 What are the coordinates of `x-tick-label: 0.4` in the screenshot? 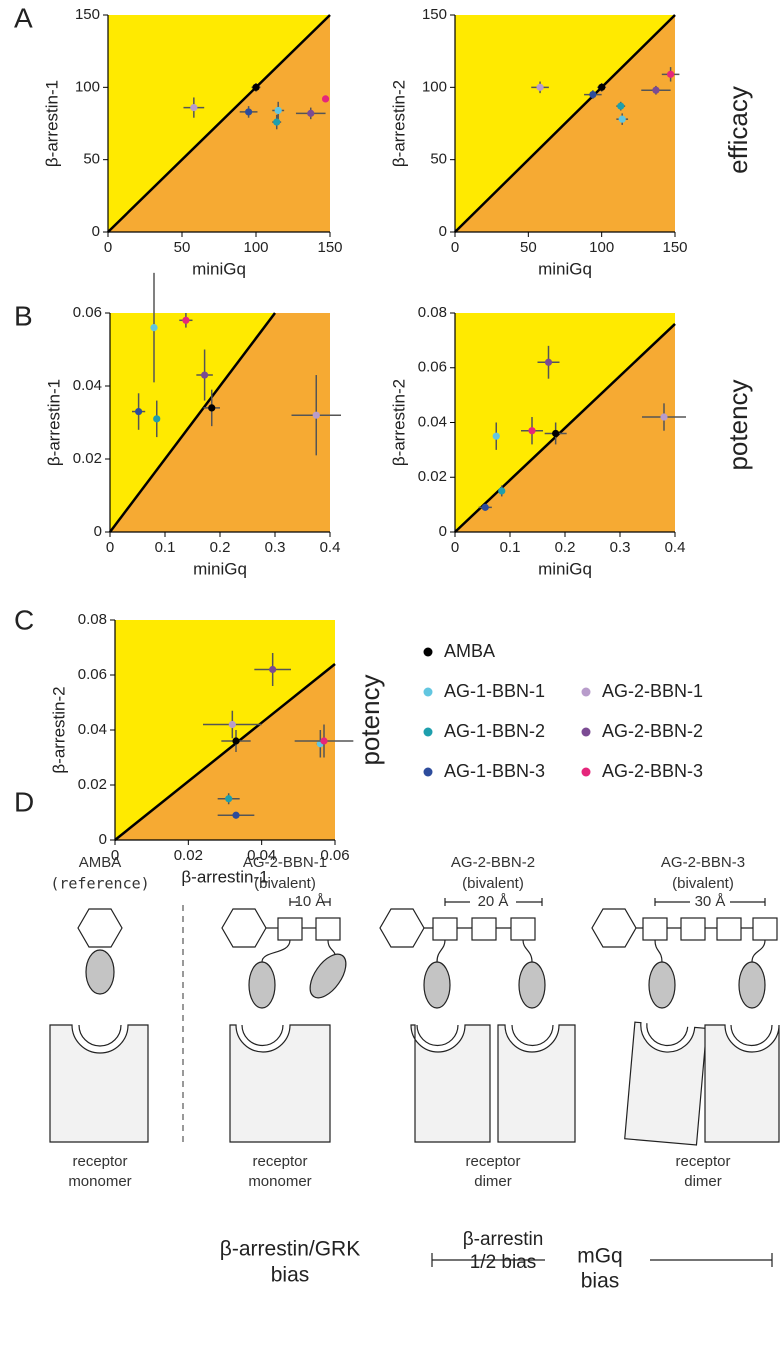 It's located at (330, 547).